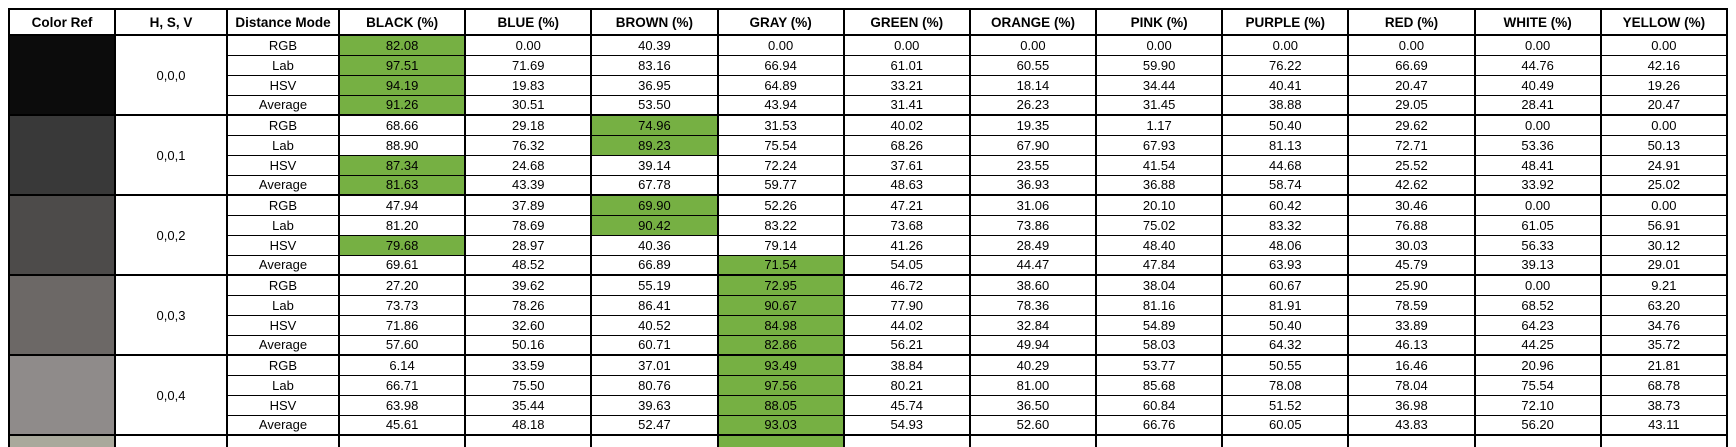  Describe the element at coordinates (1285, 145) in the screenshot. I see `value-cell: 81.13` at that location.